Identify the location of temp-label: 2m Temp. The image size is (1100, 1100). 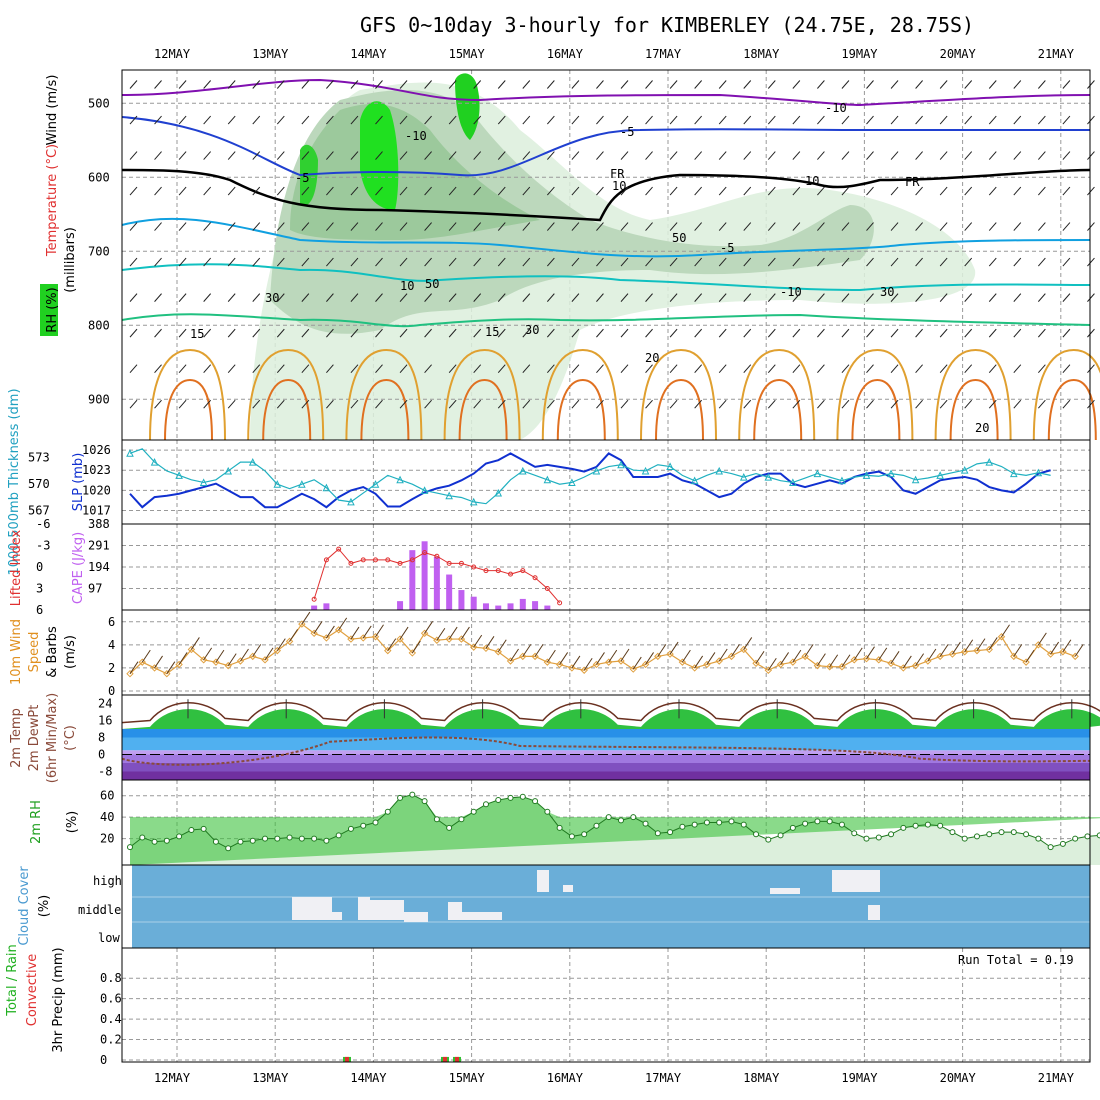
(16, 738).